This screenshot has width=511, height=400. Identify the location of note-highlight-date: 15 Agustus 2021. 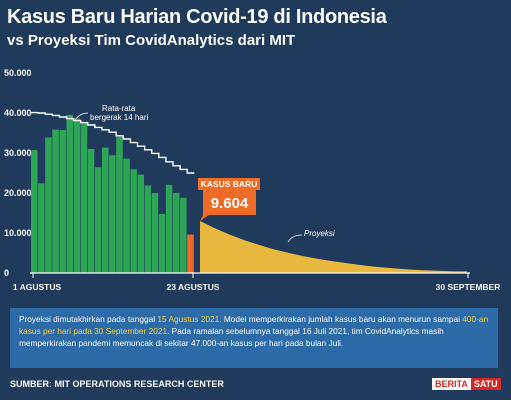
(188, 319).